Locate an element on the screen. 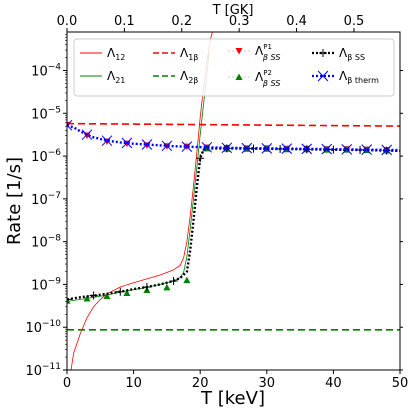 This screenshot has width=415, height=415. legend-label: Λβ SS is located at coordinates (352, 54).